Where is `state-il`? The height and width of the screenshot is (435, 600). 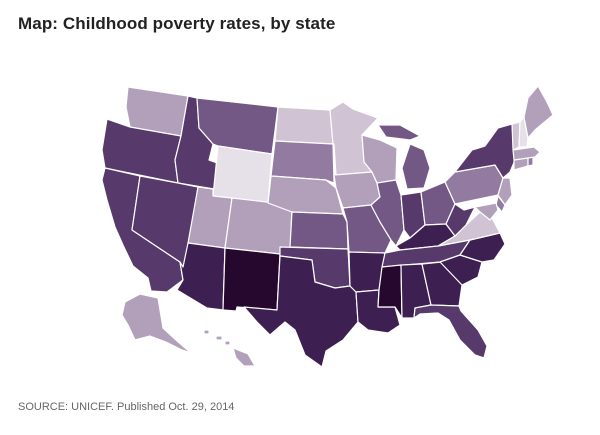 state-il is located at coordinates (387, 213).